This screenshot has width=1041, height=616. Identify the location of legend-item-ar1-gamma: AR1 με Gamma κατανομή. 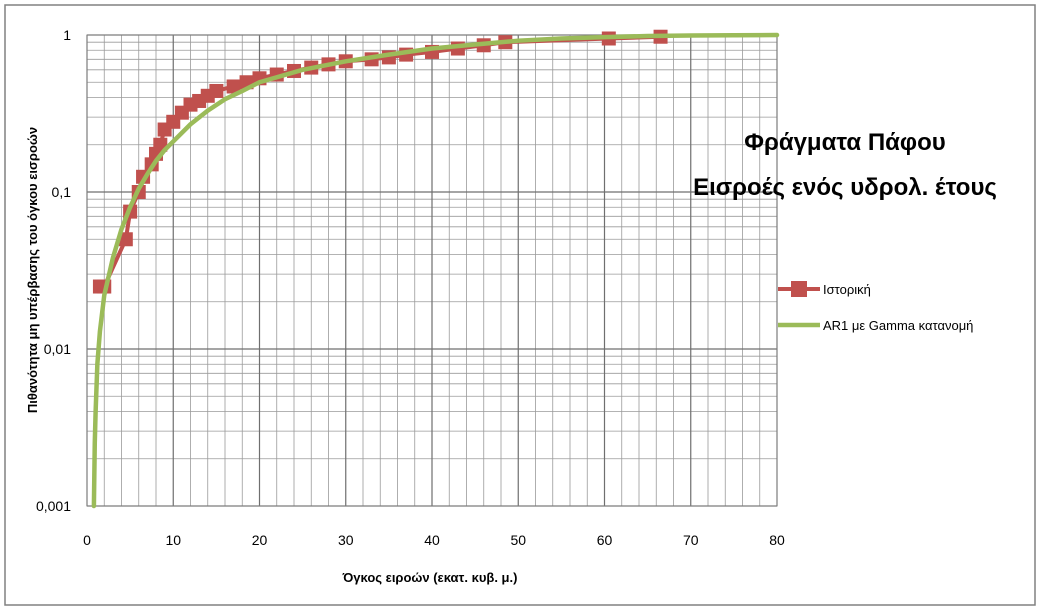
(875, 325).